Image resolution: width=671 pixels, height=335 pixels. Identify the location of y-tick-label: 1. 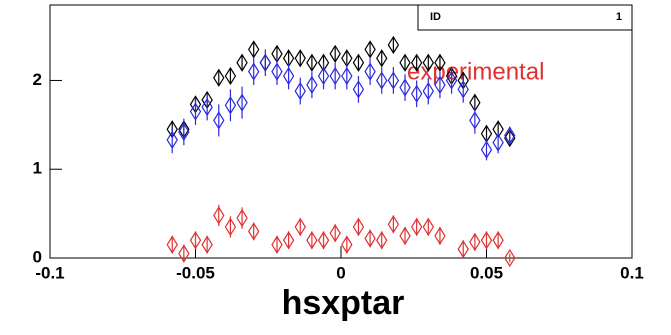
(37, 168).